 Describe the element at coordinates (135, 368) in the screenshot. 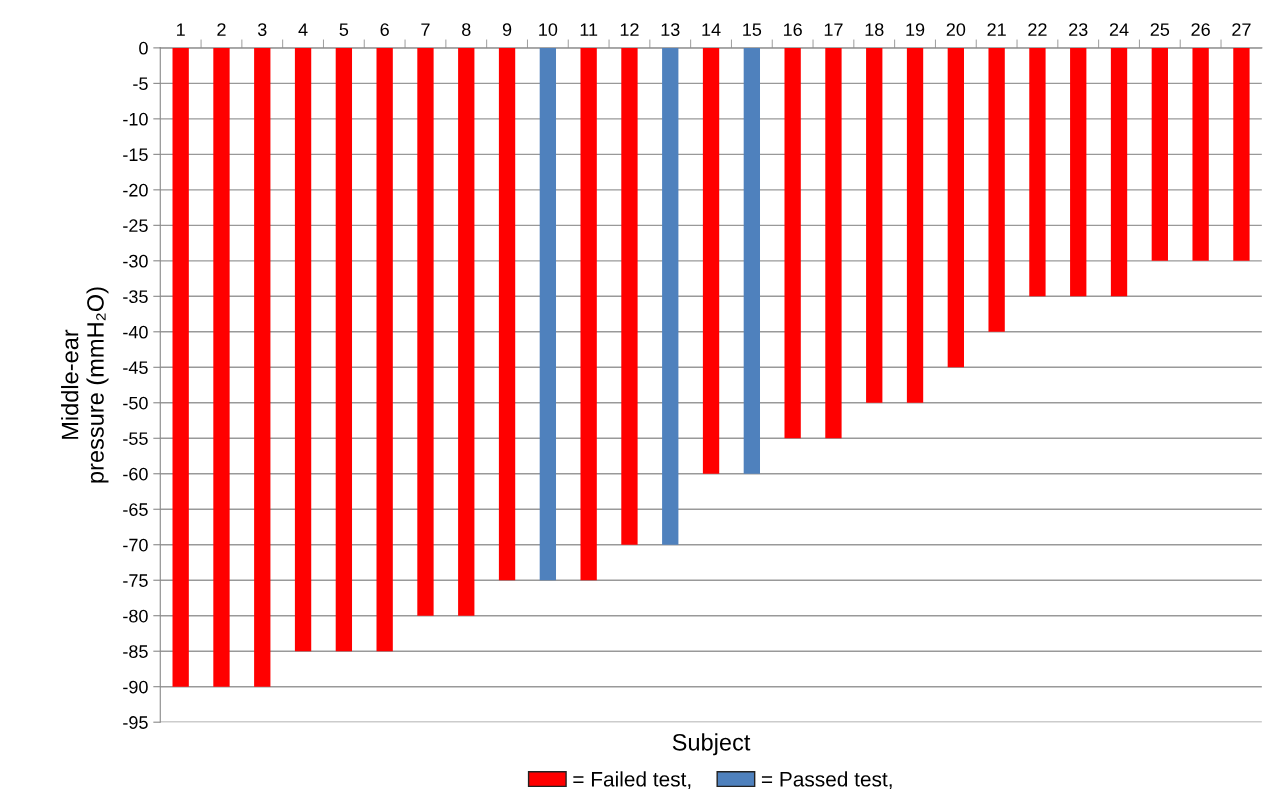

I see `y-tick-label: -45` at that location.